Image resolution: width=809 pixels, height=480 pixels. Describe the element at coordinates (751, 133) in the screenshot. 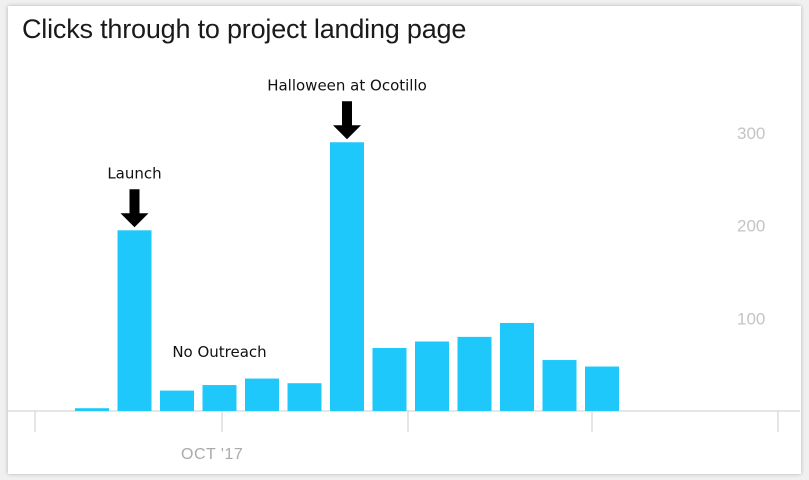

I see `y-tick-label: 300` at that location.